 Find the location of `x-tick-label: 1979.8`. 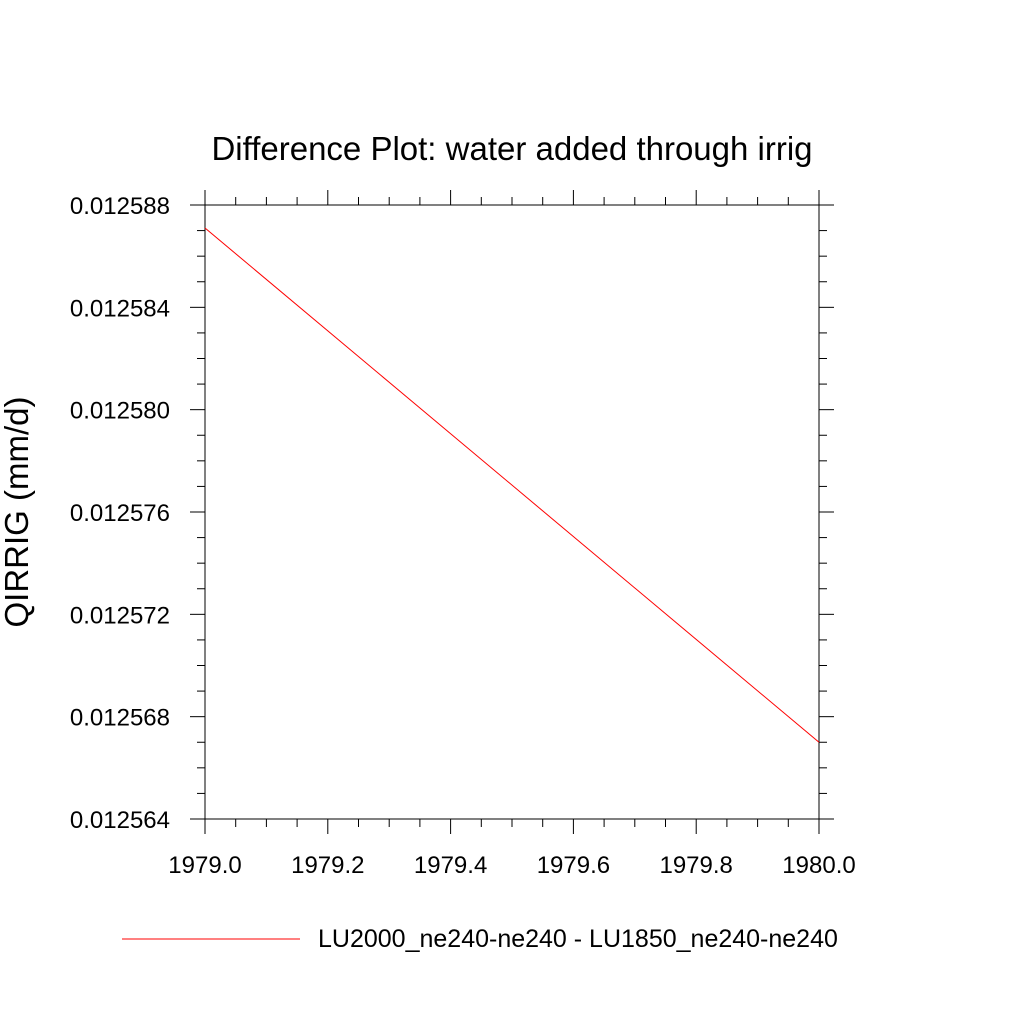

x-tick-label: 1979.8 is located at coordinates (695, 865).